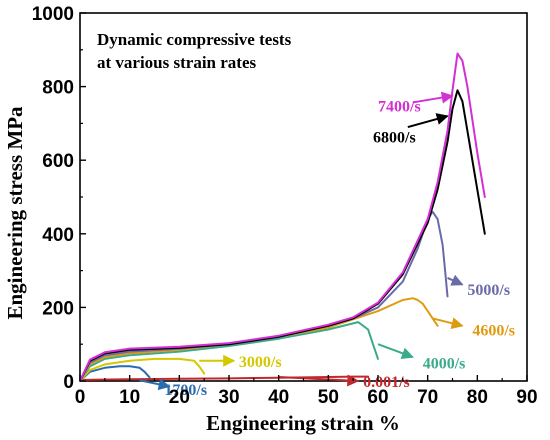  I want to click on y-tick-label: 400, so click(58, 235).